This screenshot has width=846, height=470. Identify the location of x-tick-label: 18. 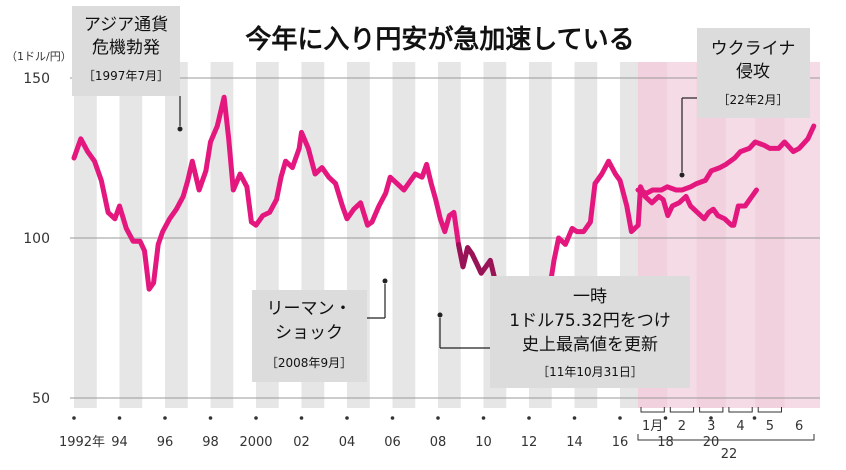
(665, 442).